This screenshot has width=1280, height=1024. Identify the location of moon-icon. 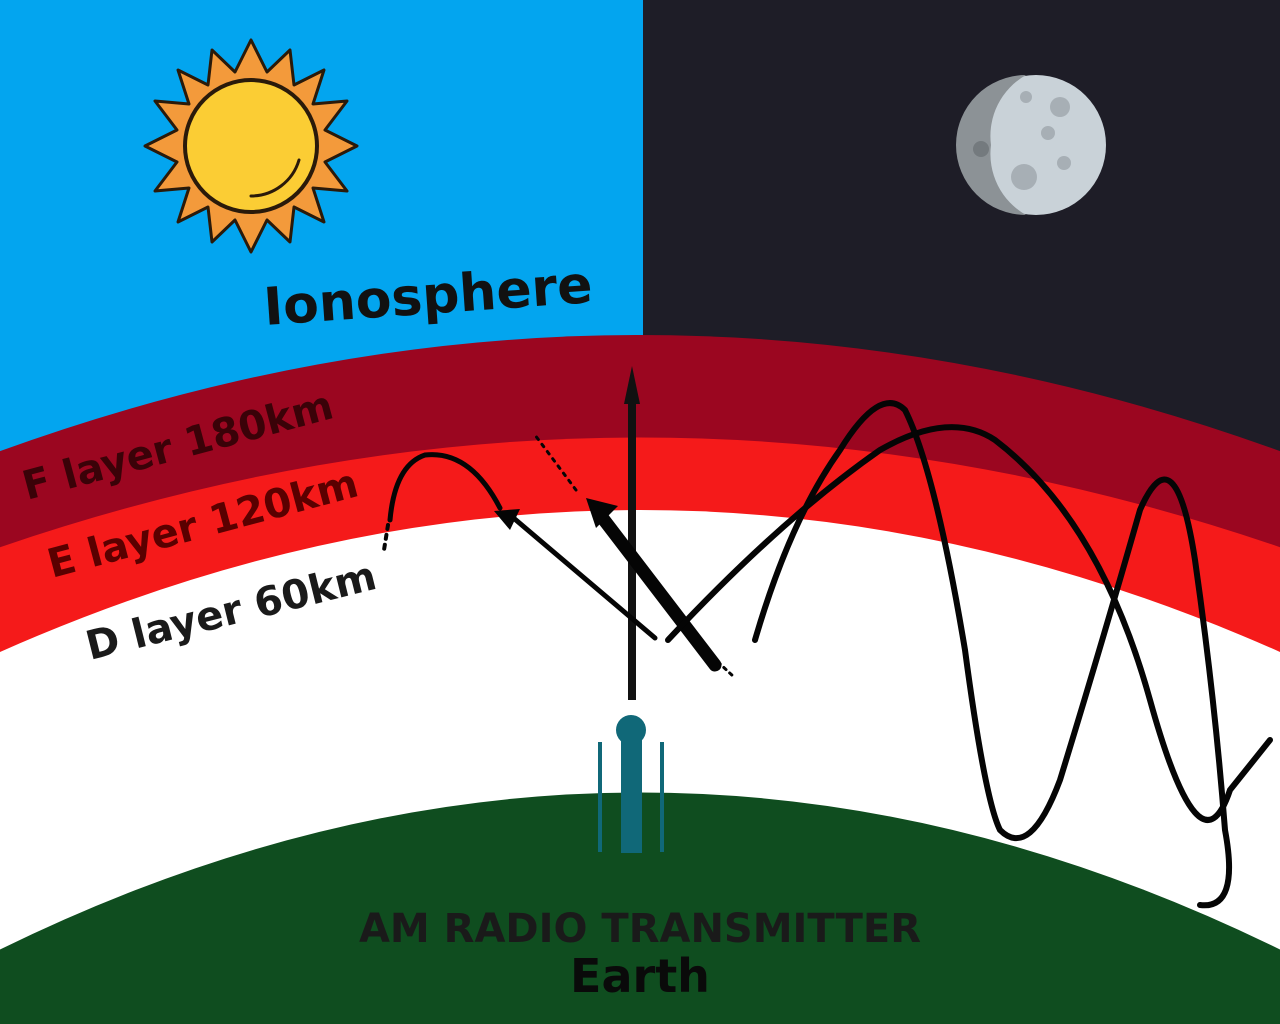
(1031, 145).